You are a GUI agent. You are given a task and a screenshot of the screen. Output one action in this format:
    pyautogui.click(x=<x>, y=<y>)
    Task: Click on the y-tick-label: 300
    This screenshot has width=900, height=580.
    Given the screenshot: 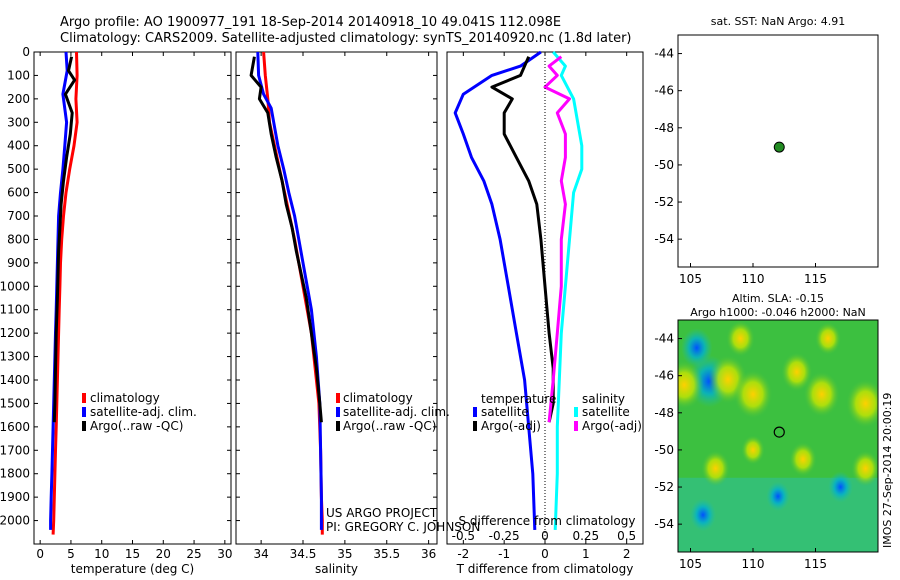 What is the action you would take?
    pyautogui.click(x=18, y=122)
    